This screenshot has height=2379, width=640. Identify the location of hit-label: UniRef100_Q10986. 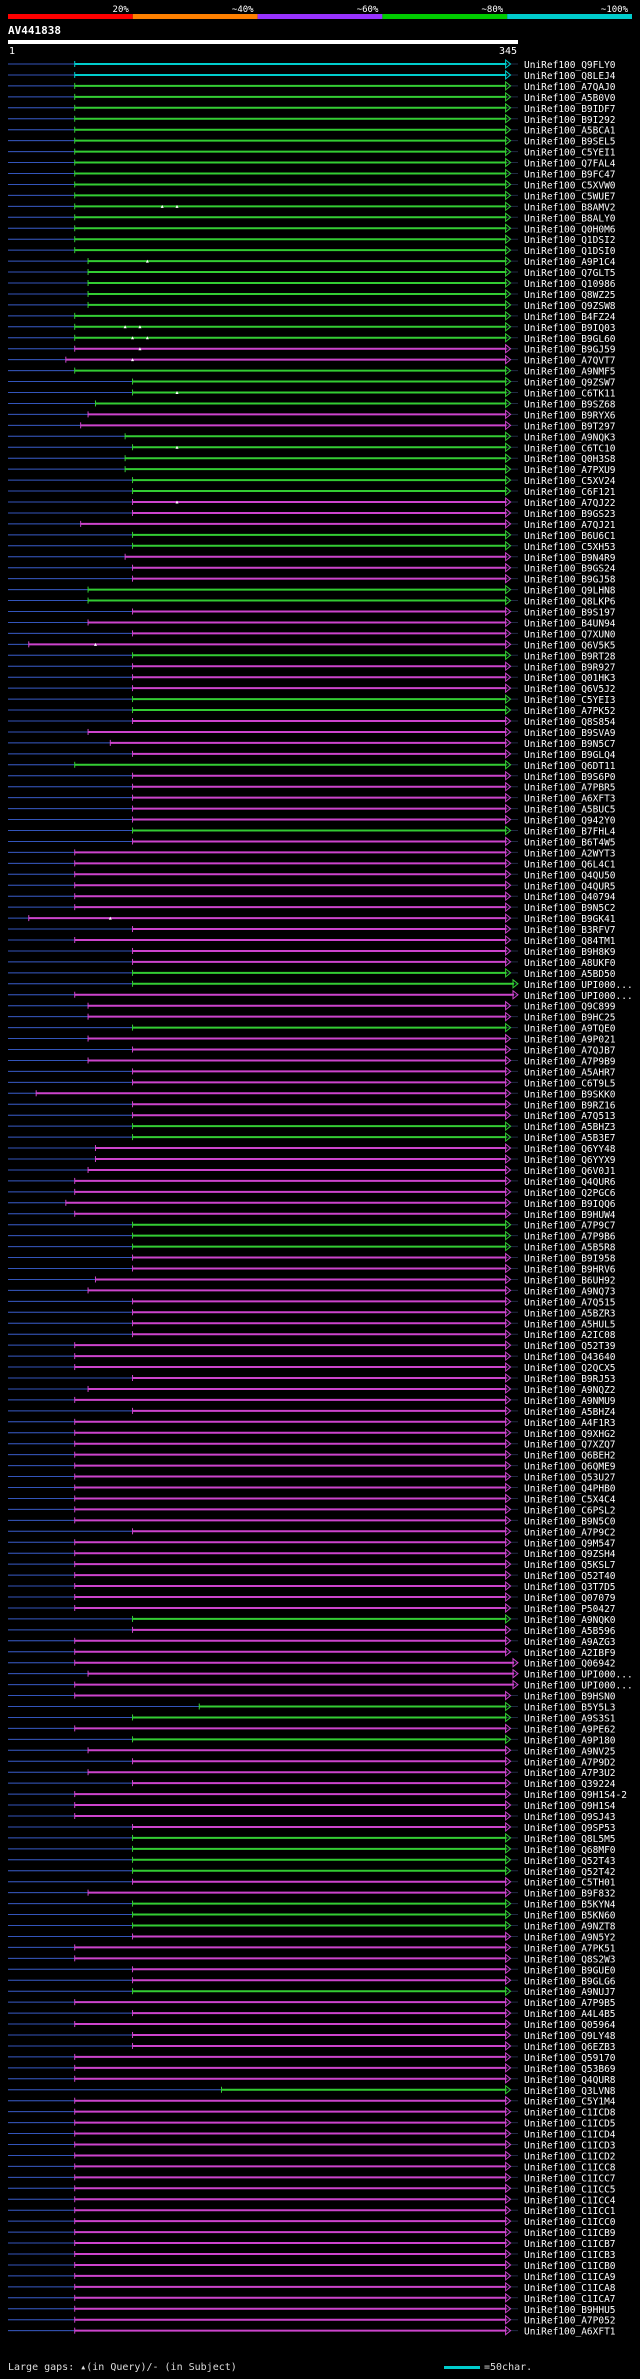
(570, 284).